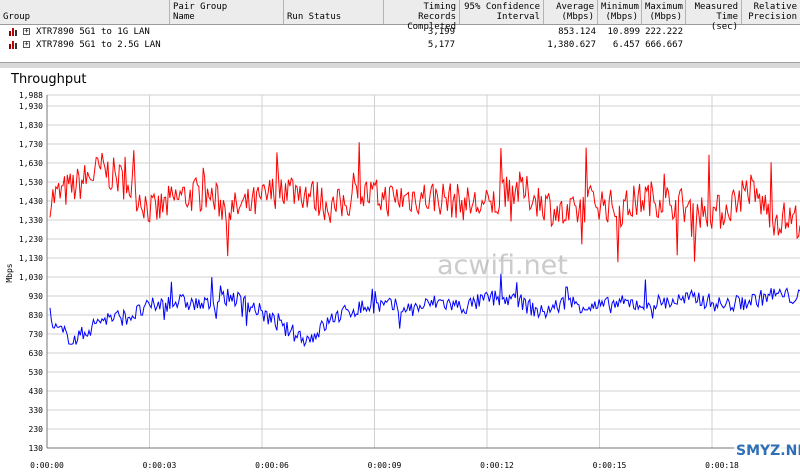  I want to click on watermark: acwifi.net, so click(502, 265).